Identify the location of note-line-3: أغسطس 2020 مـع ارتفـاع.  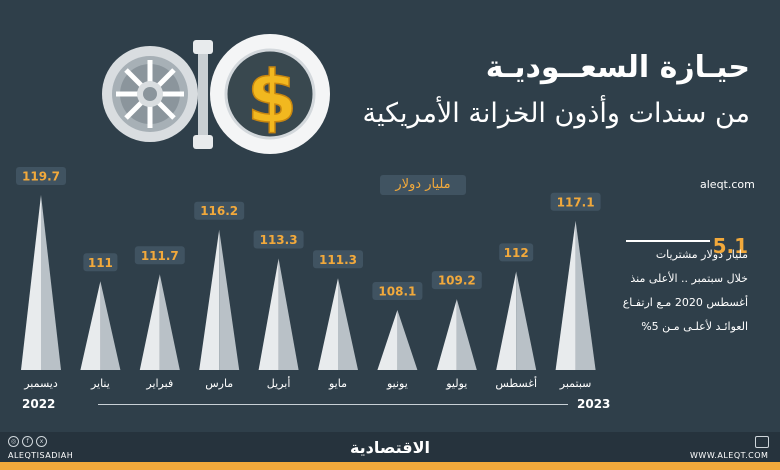
(685, 302).